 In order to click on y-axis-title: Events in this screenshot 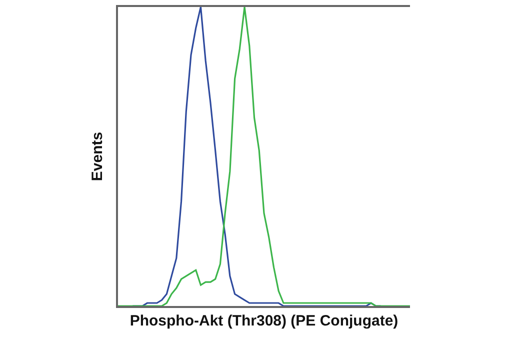, I will do `click(97, 157)`.